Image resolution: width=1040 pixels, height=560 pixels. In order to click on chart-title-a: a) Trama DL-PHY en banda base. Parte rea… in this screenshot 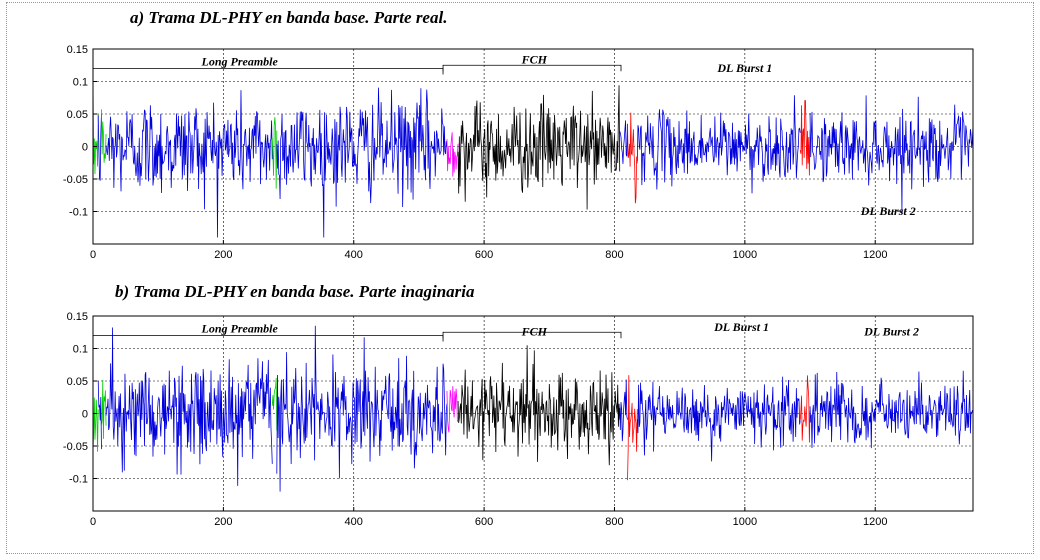, I will do `click(289, 17)`.